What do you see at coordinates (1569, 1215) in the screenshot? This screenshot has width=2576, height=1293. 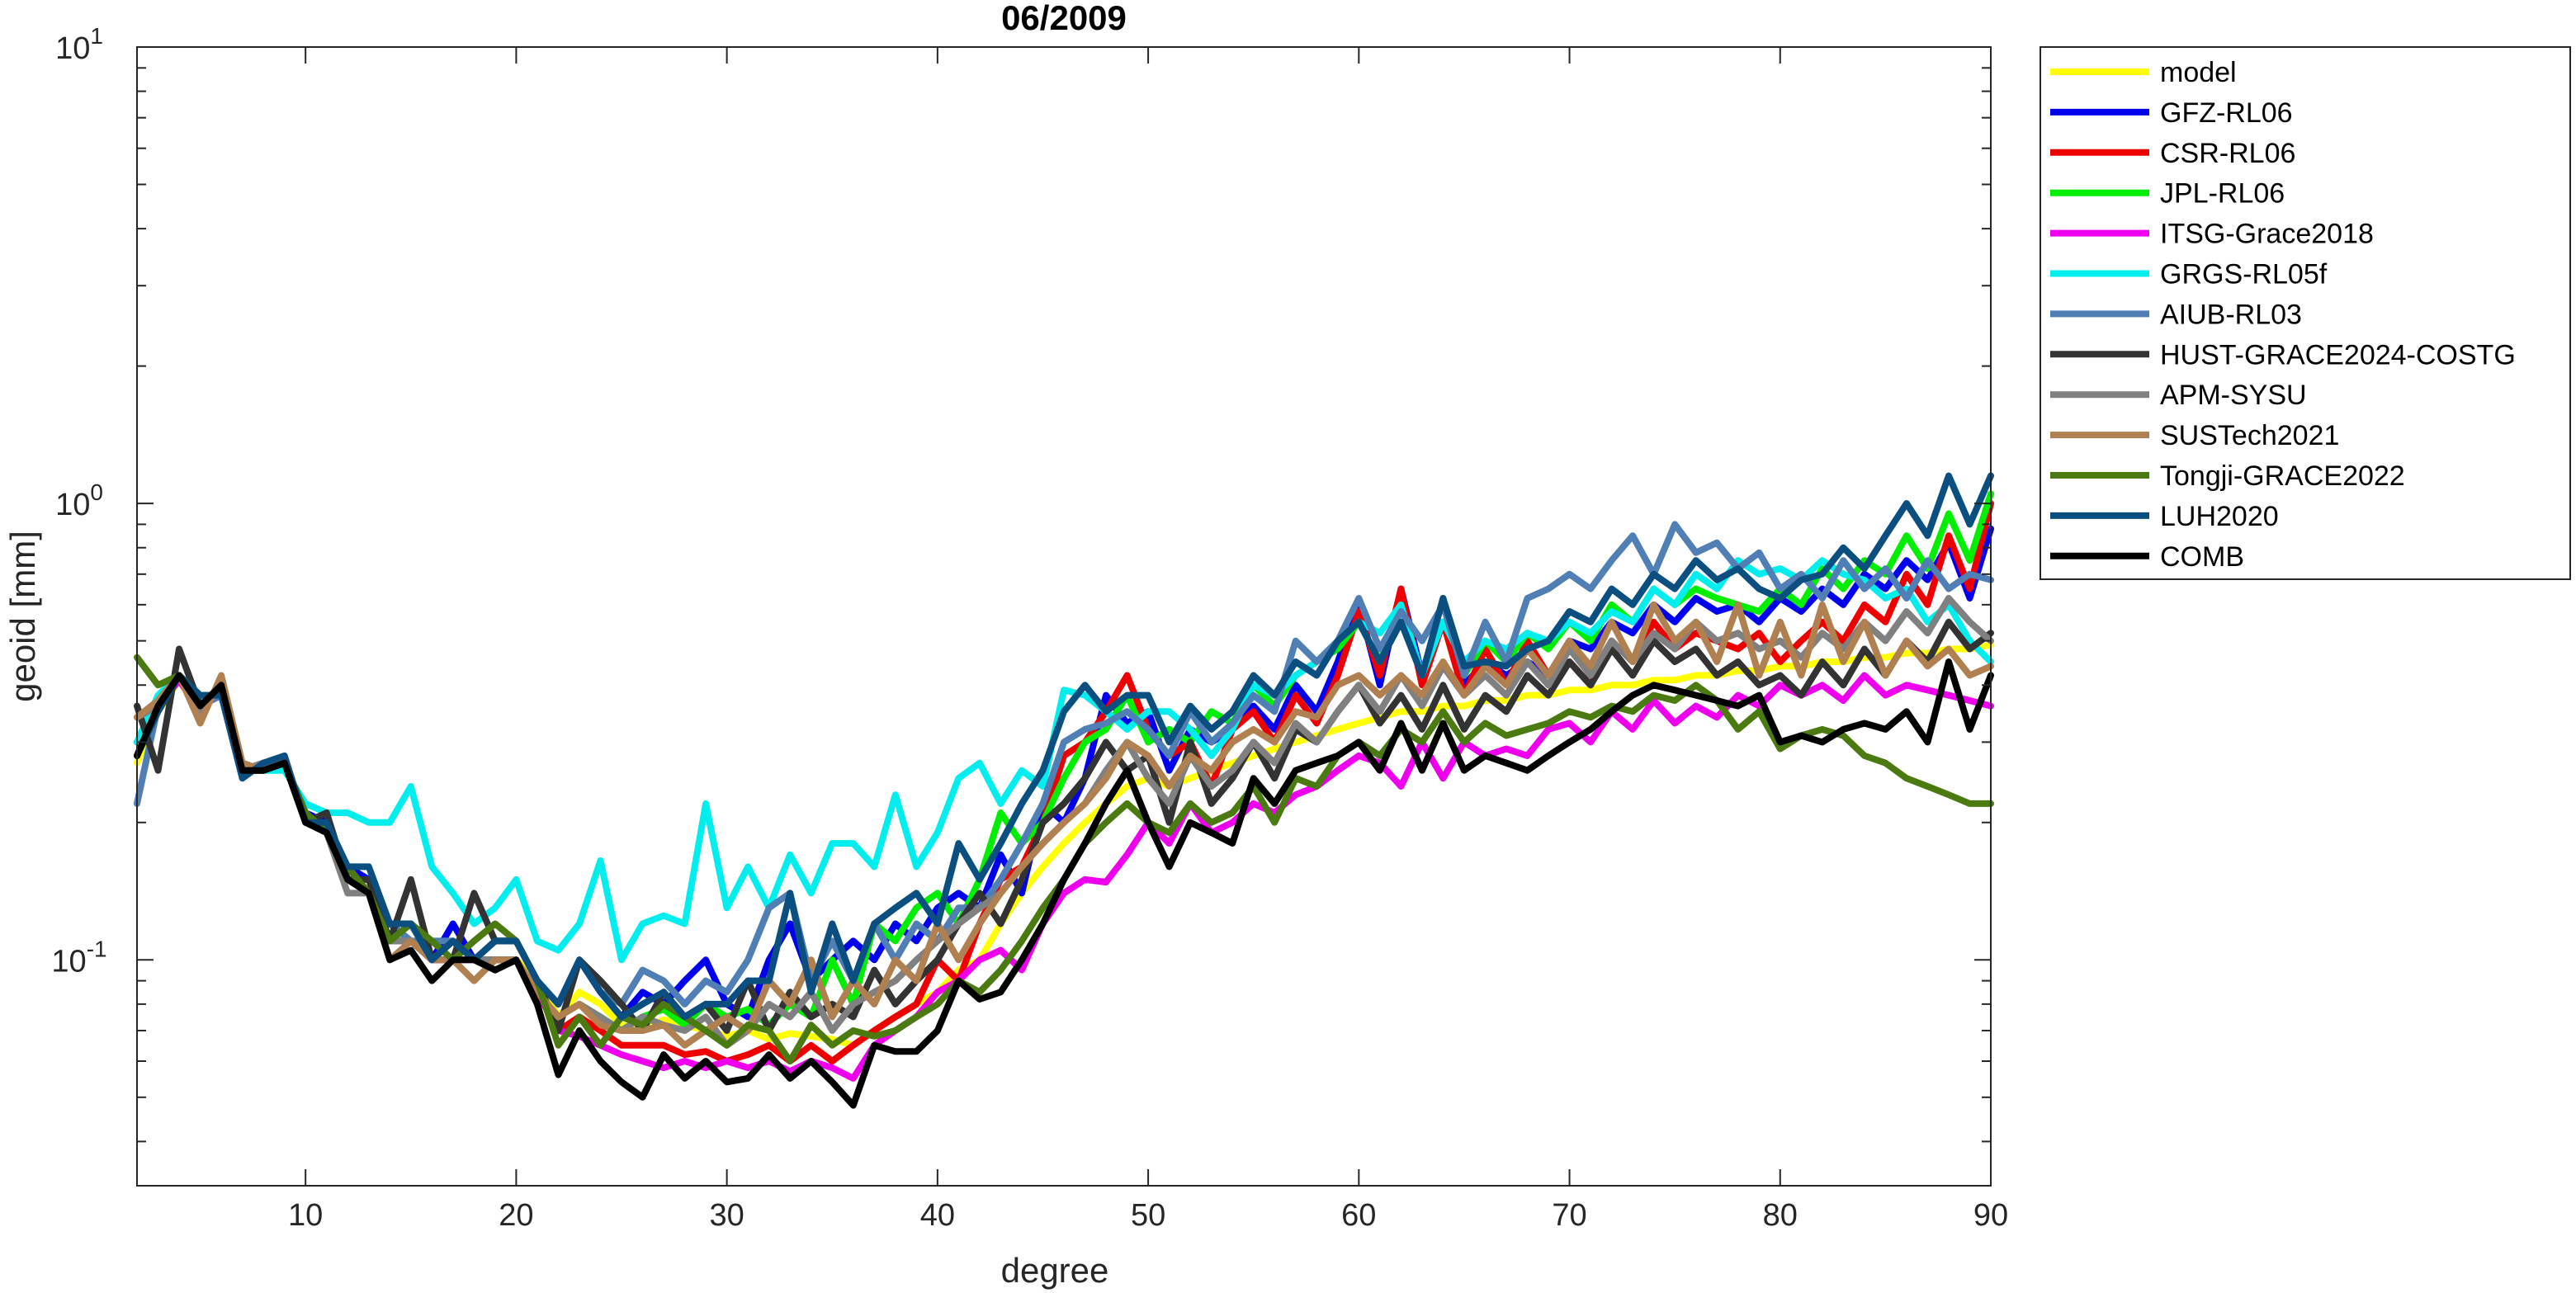 I see `x-tick-label: 70` at bounding box center [1569, 1215].